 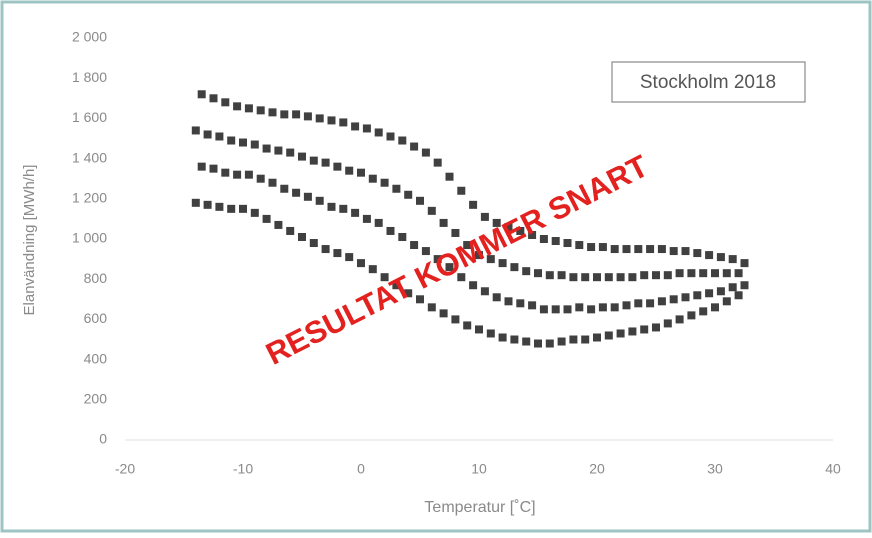 I want to click on x-tick-label: -20, so click(x=125, y=469).